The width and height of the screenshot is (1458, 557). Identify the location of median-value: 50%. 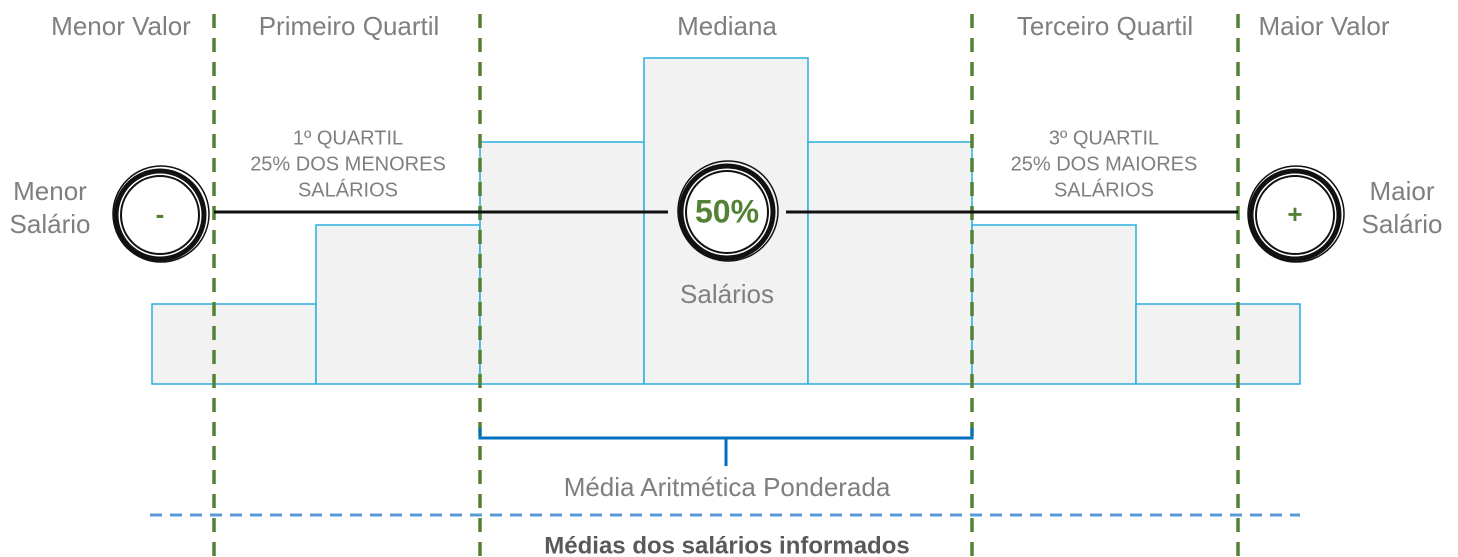
(727, 211).